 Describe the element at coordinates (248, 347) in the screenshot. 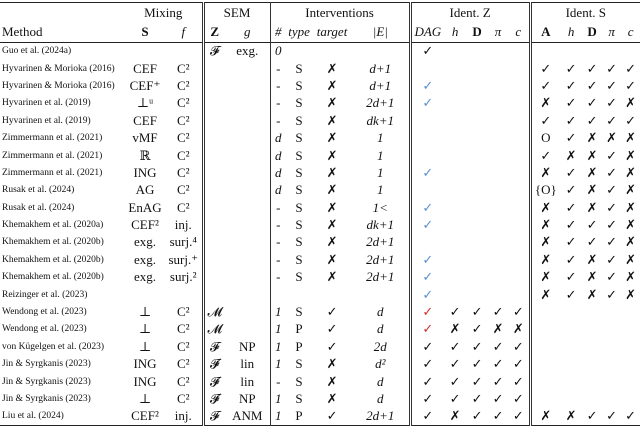

I see `cell: NP` at that location.